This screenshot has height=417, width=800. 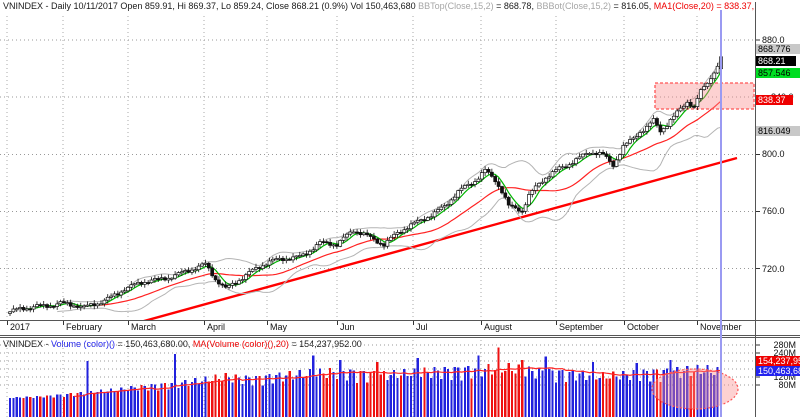 What do you see at coordinates (154, 344) in the screenshot?
I see `volume-value: = 150,463,680.00,` at bounding box center [154, 344].